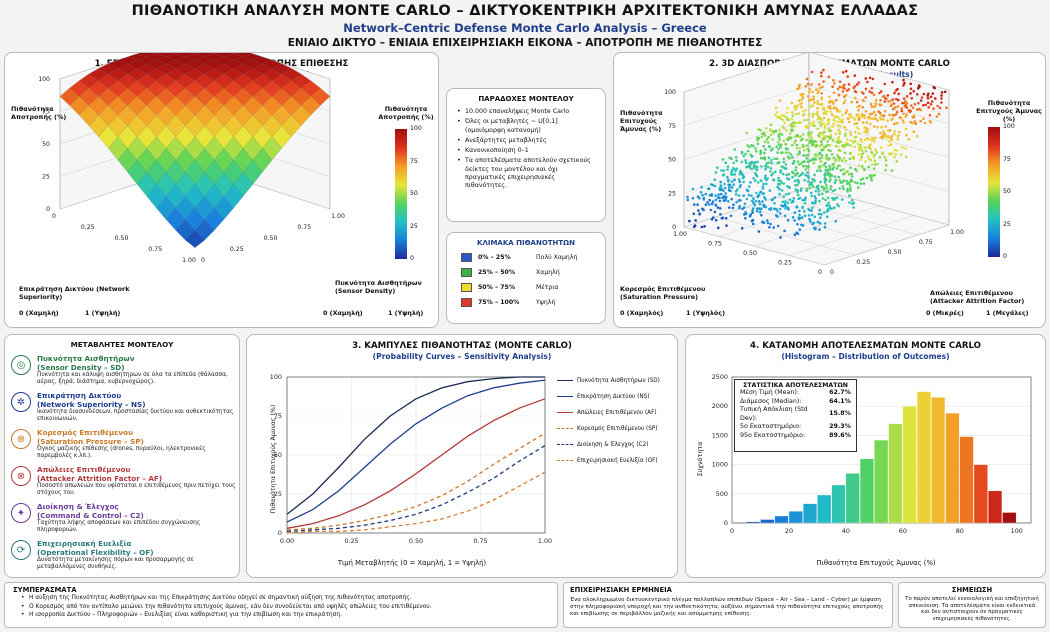  I want to click on assumption-item: 10.000 επαναλήψεις Monte Carlo, so click(528, 112).